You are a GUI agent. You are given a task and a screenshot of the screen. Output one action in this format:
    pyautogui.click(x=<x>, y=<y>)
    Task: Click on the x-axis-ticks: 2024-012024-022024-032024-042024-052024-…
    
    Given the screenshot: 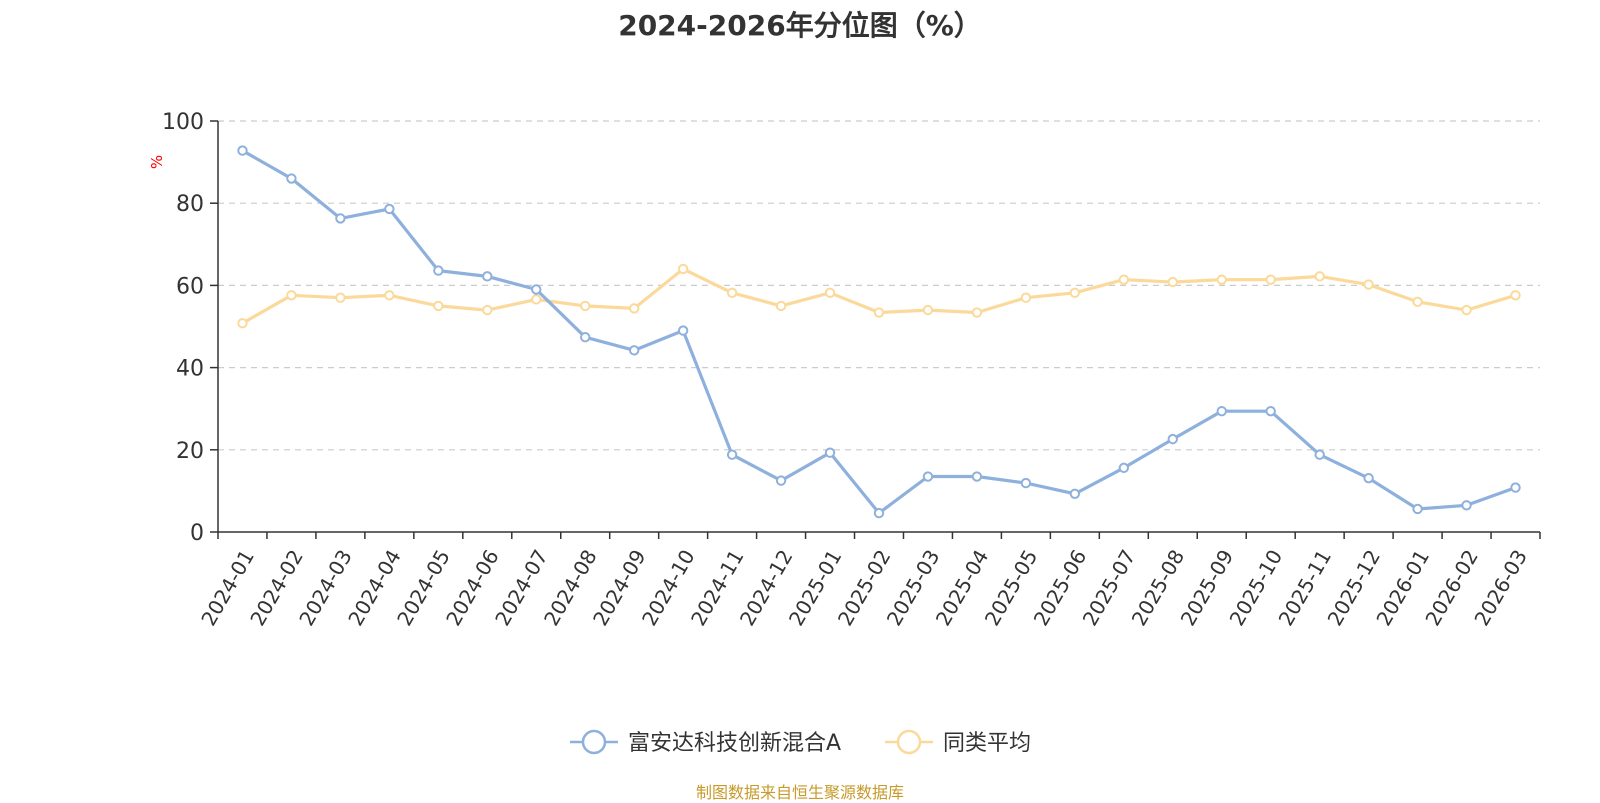 What is the action you would take?
    pyautogui.click(x=864, y=588)
    